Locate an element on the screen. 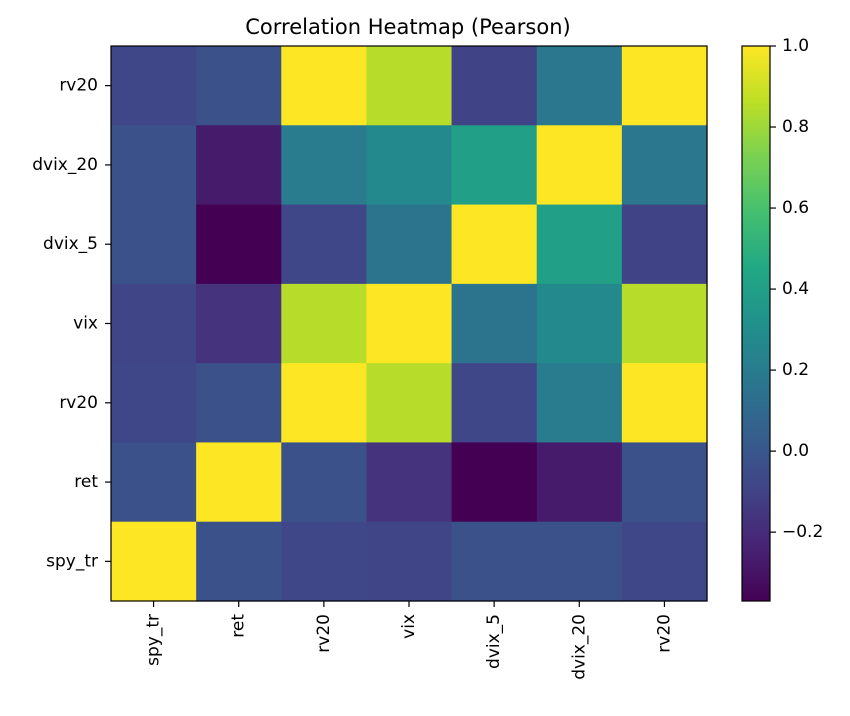 The image size is (850, 716). colorbar-tick-label: −0.2 is located at coordinates (802, 532).